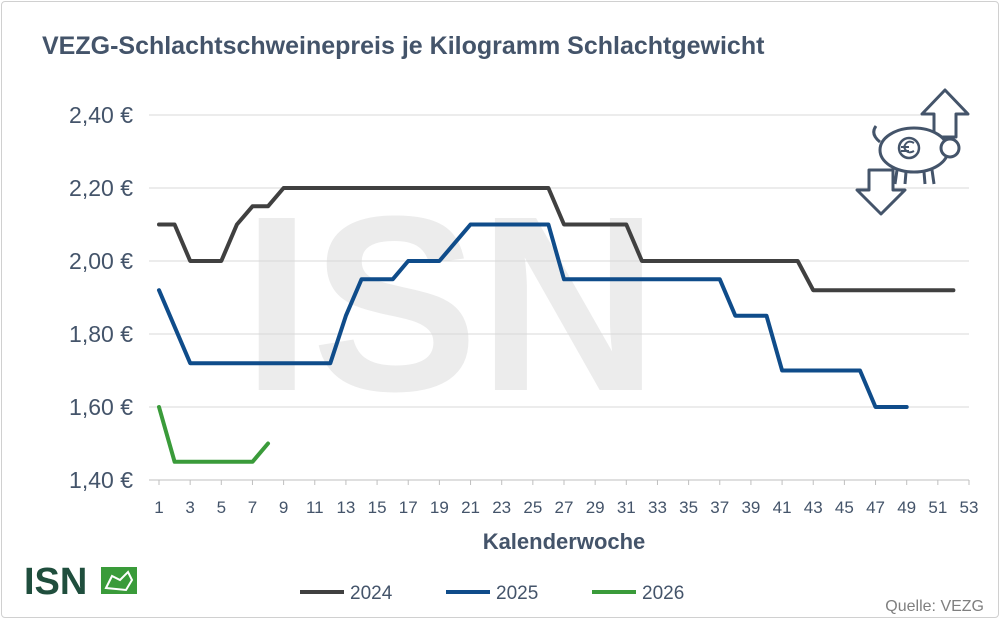 The height and width of the screenshot is (619, 1000). What do you see at coordinates (657, 507) in the screenshot?
I see `x-tick-label: 33` at bounding box center [657, 507].